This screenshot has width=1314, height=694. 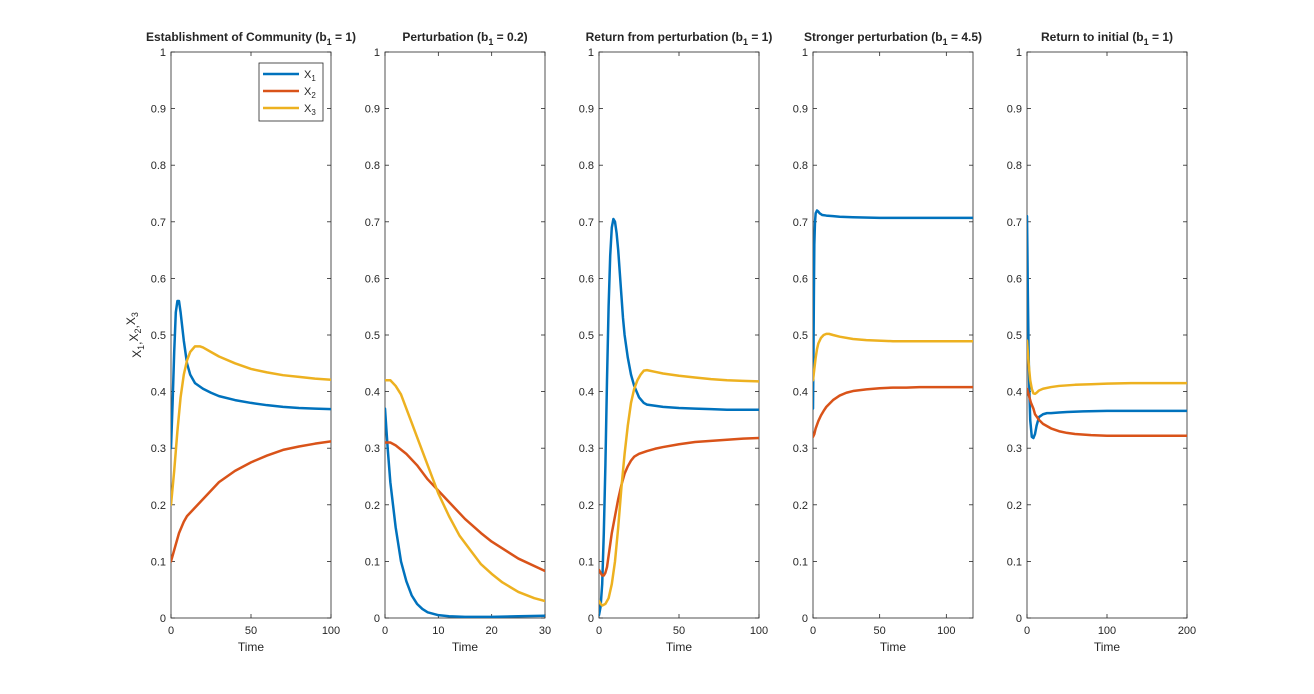 I want to click on x-tick-label: 30, so click(x=545, y=631).